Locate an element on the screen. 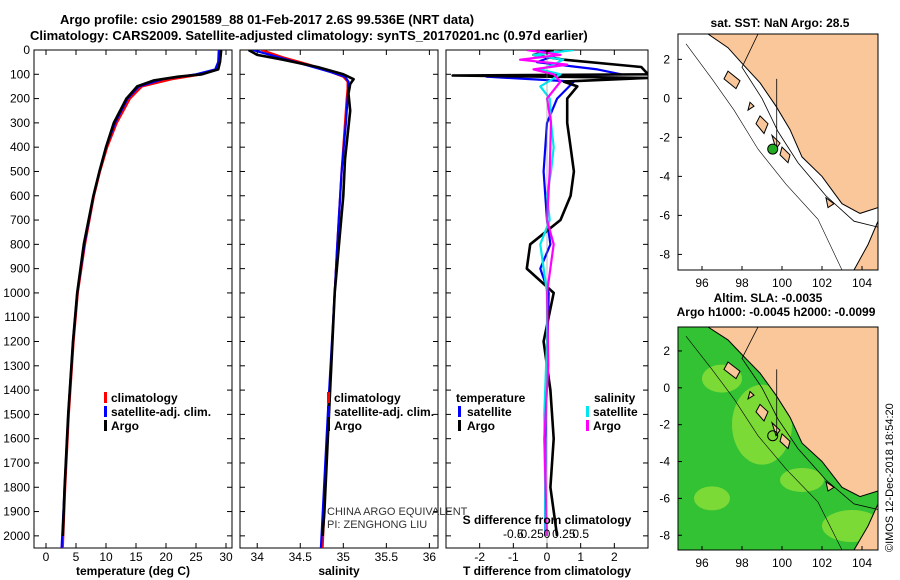 This screenshot has width=900, height=580. sal-legend-label-argo: Argo is located at coordinates (348, 426).